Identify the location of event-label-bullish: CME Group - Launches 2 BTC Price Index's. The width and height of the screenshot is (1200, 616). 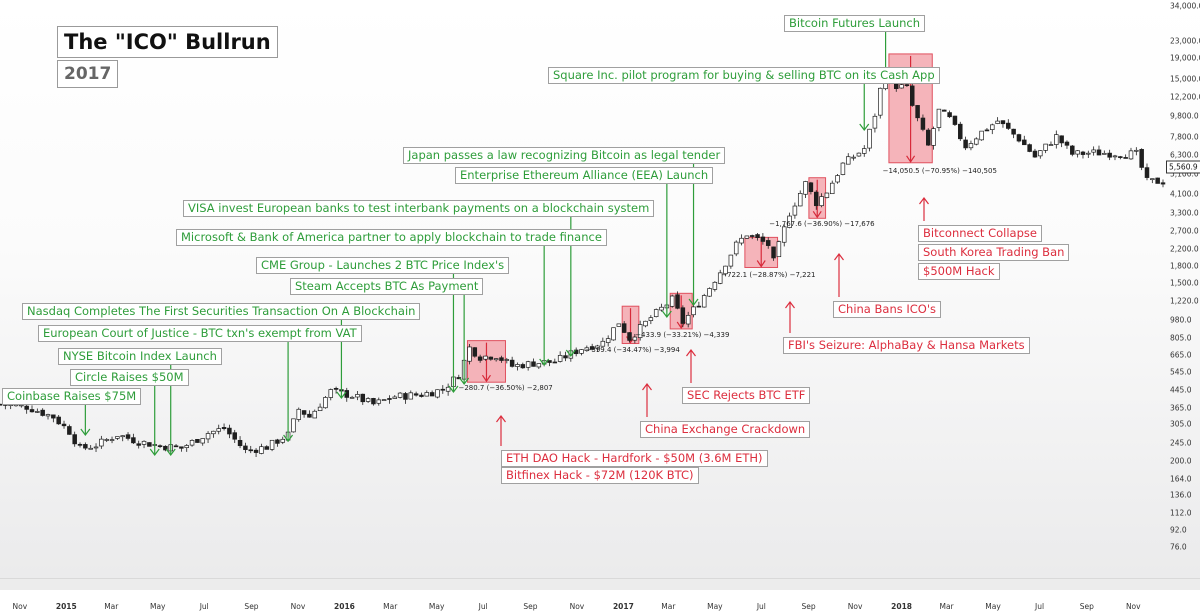
(383, 265).